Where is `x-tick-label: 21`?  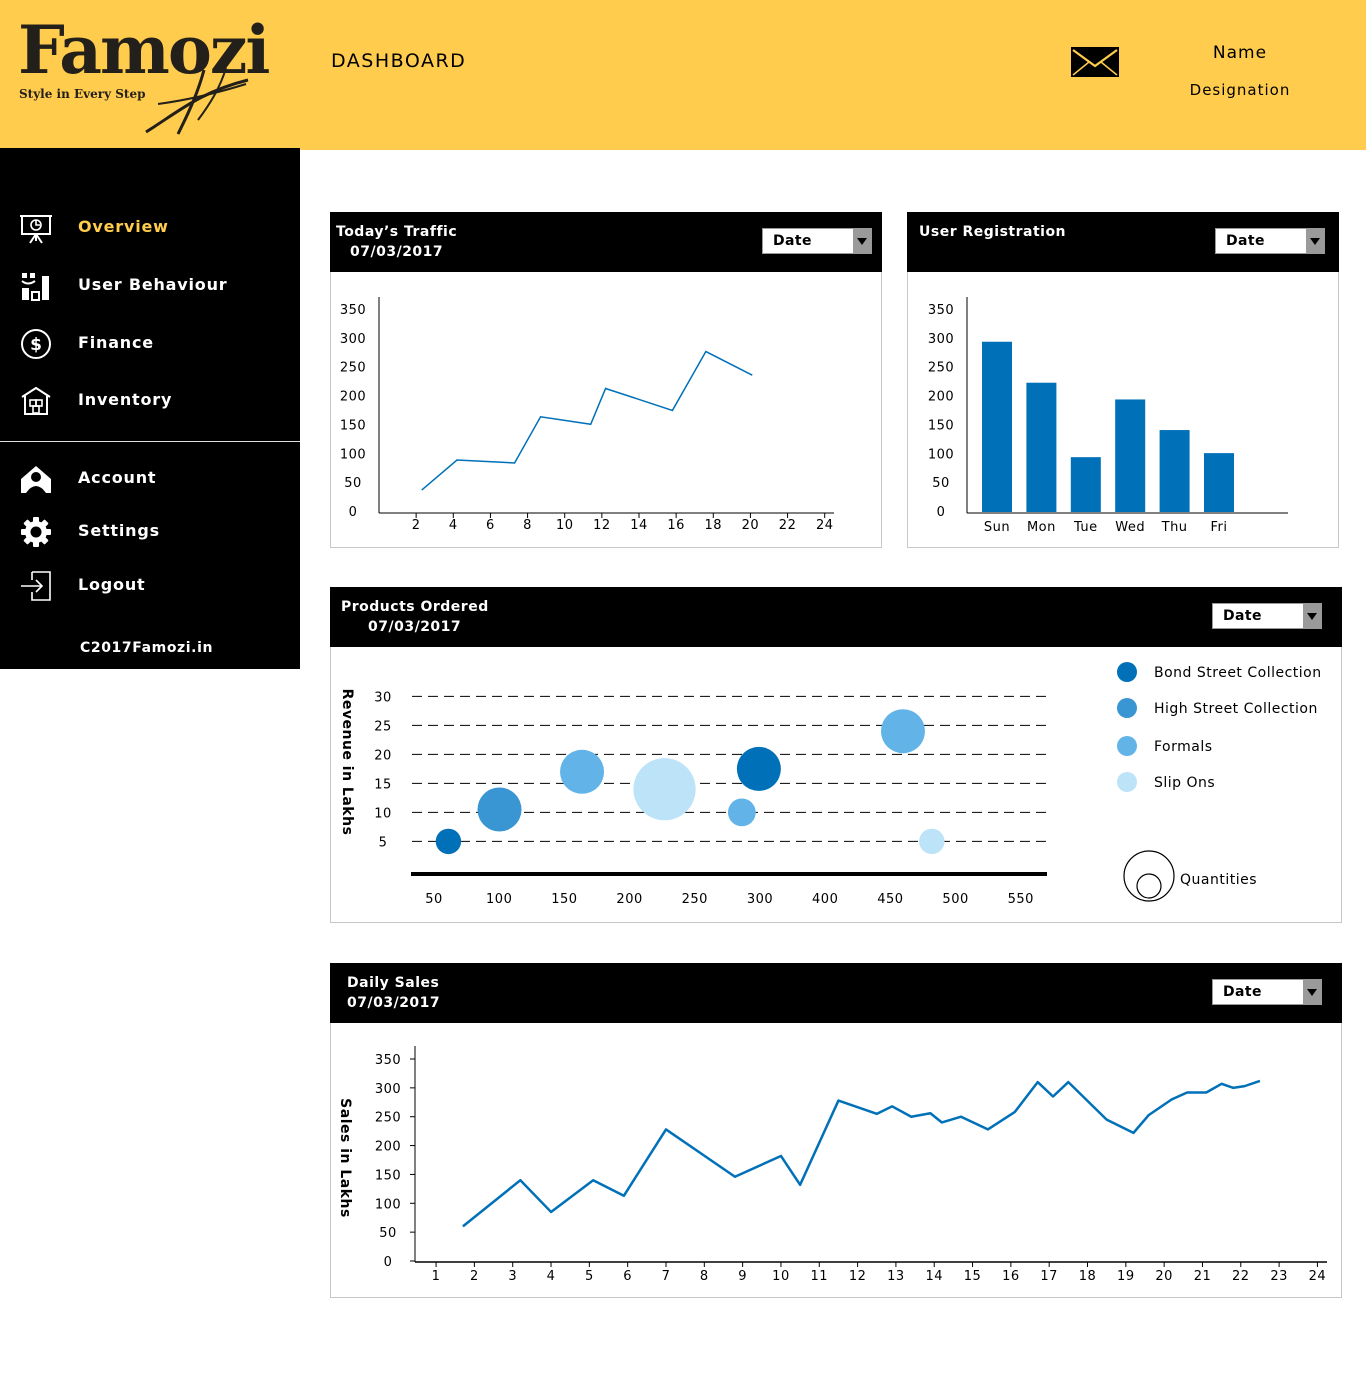
x-tick-label: 21 is located at coordinates (1203, 1276).